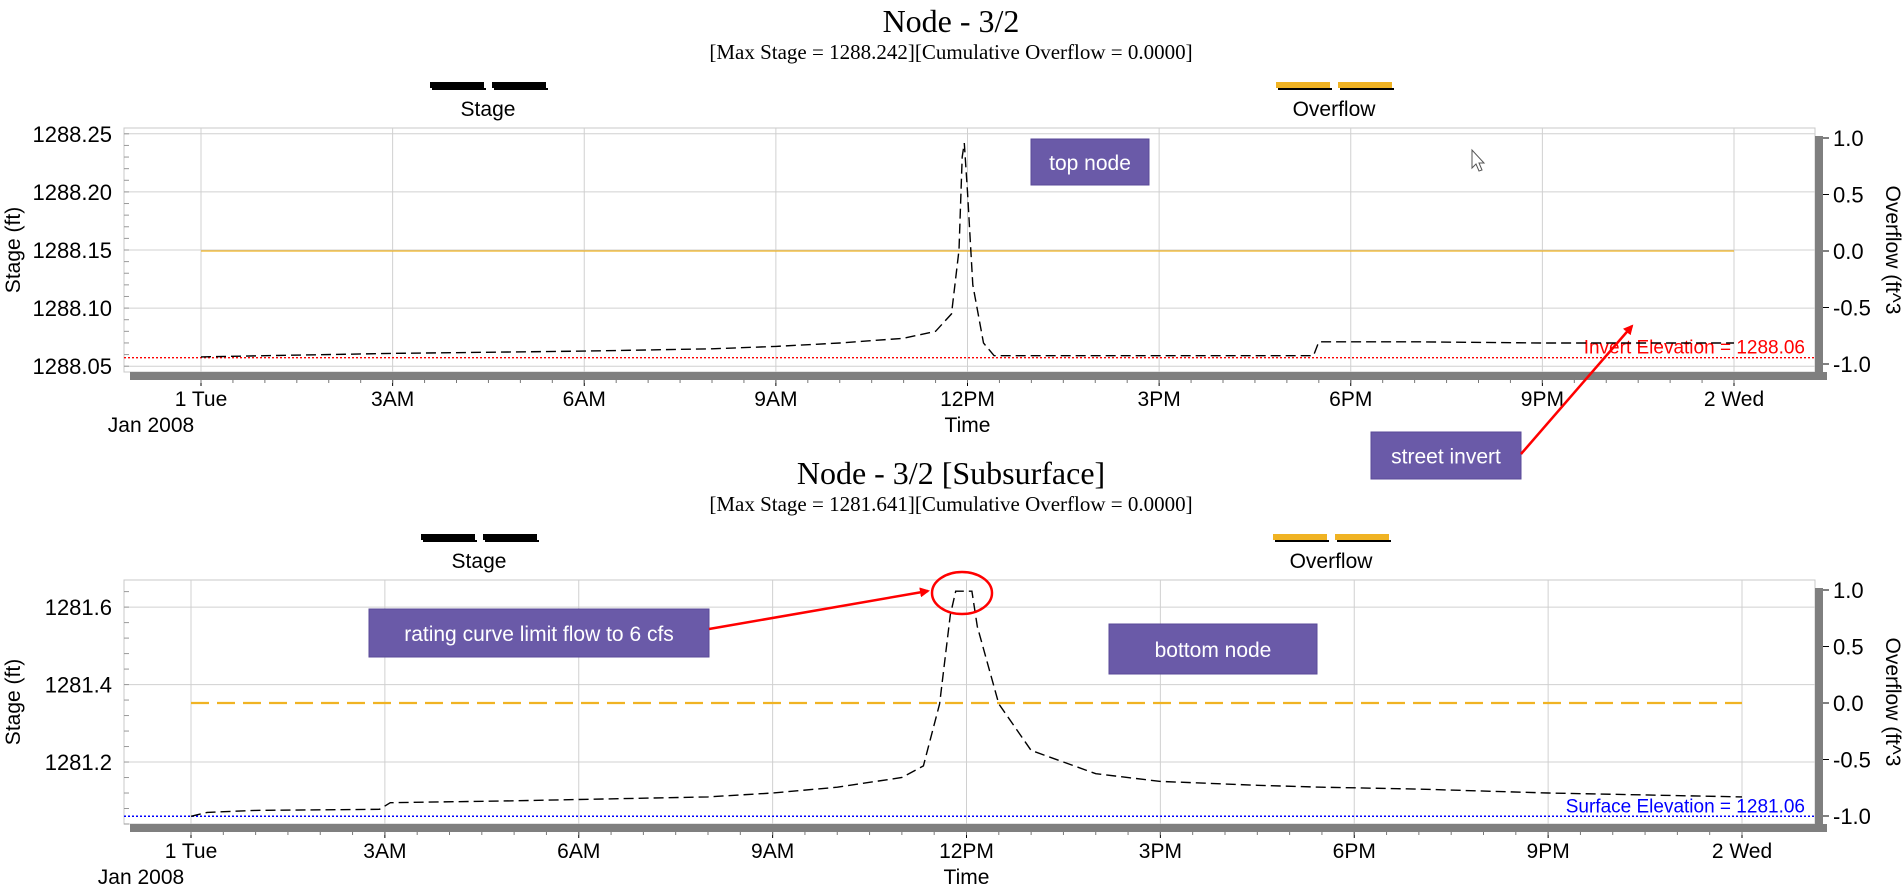 The image size is (1904, 896). I want to click on mouse-cursor-icon, so click(1478, 160).